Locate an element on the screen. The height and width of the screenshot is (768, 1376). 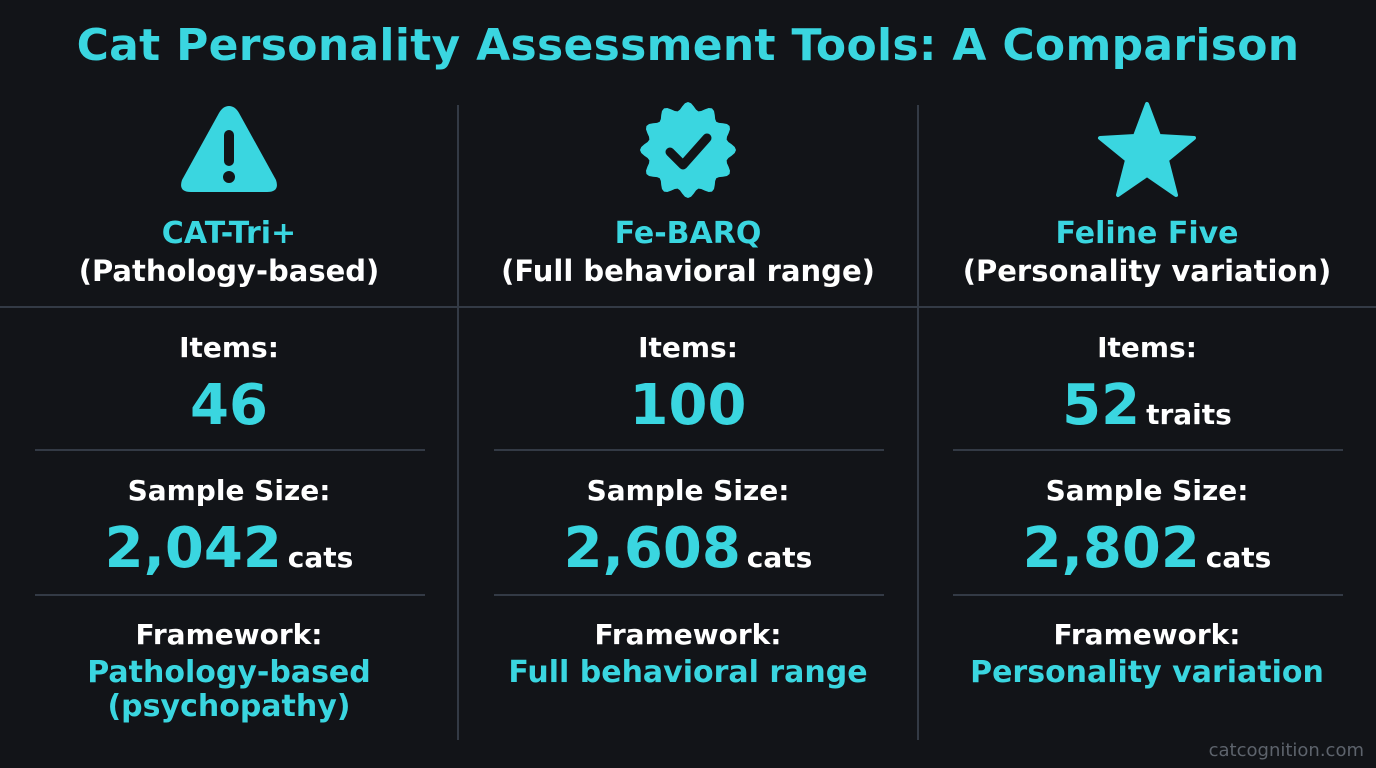
framework-value: Personality variation is located at coordinates (1147, 673).